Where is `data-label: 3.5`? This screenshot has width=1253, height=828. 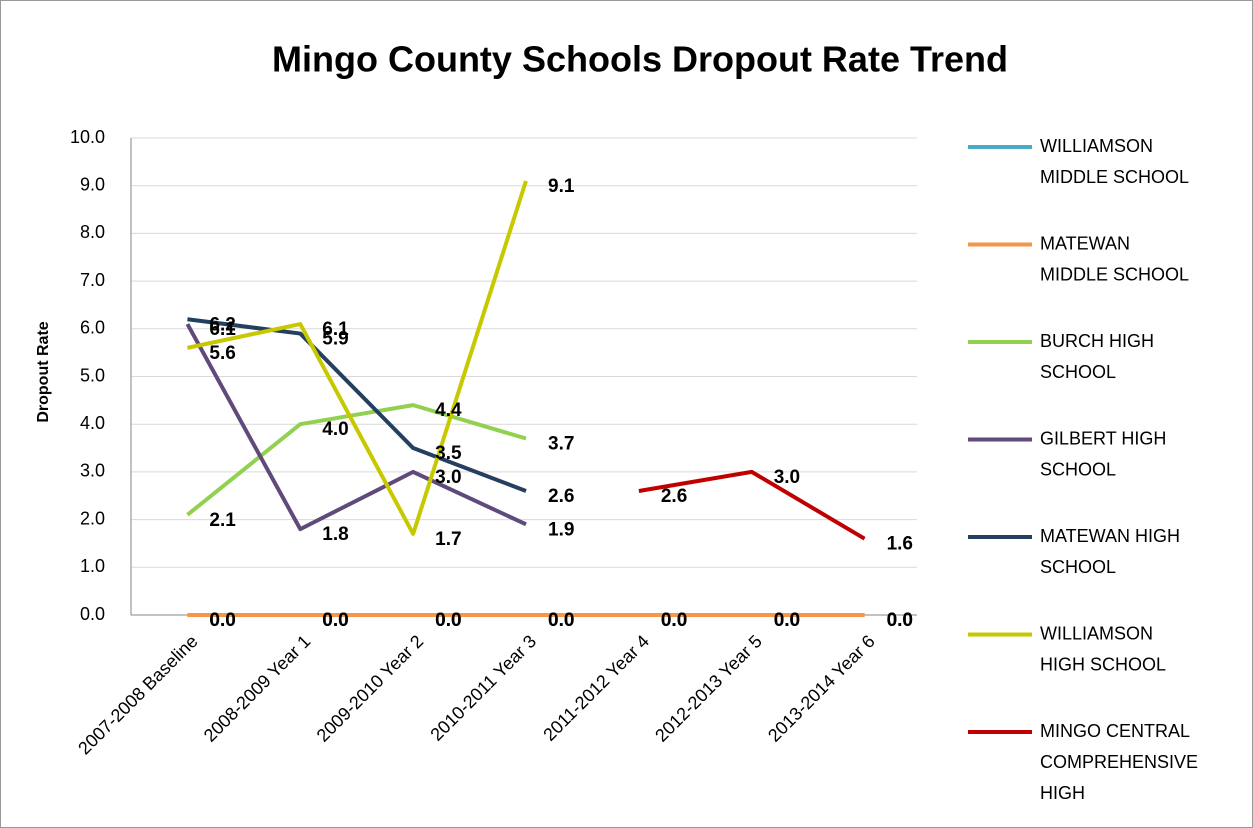 data-label: 3.5 is located at coordinates (448, 453).